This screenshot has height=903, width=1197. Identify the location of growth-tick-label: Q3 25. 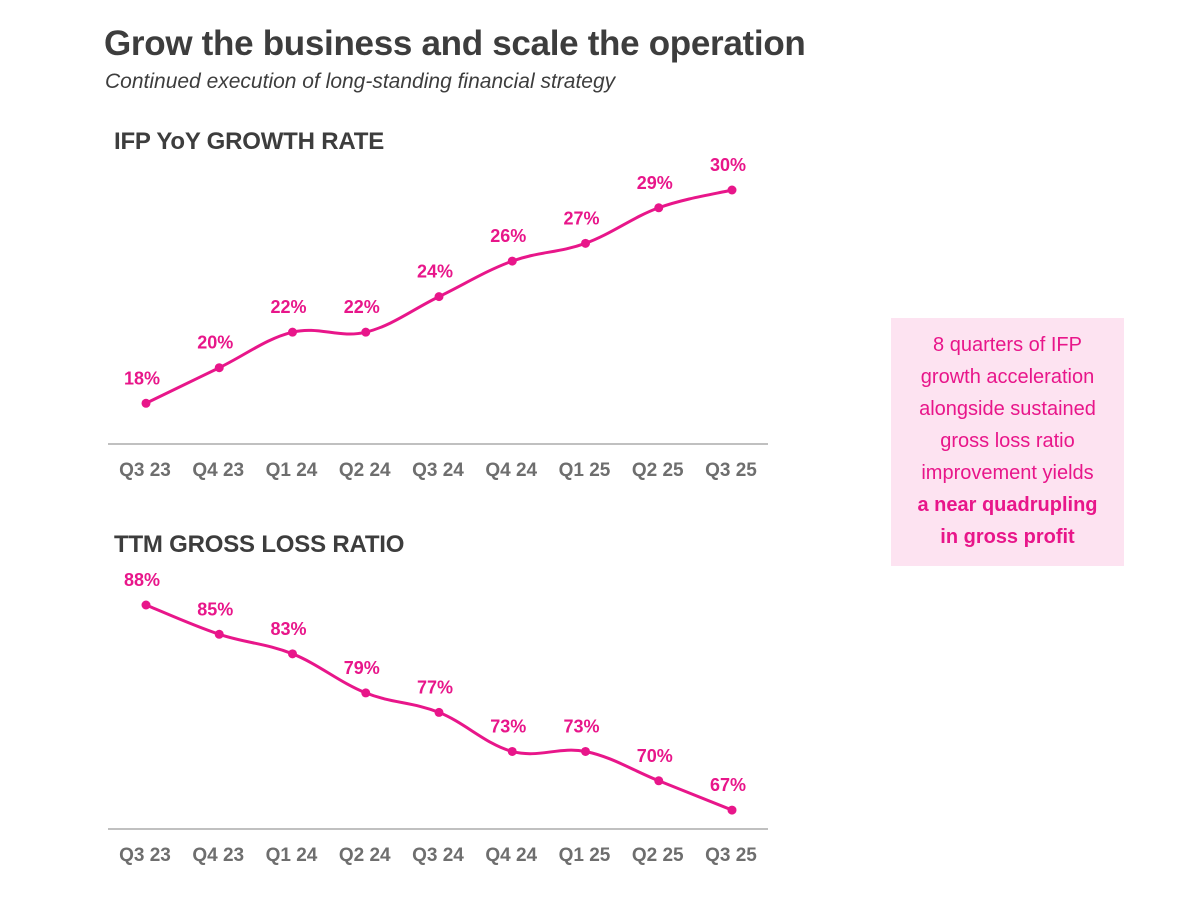
(731, 470).